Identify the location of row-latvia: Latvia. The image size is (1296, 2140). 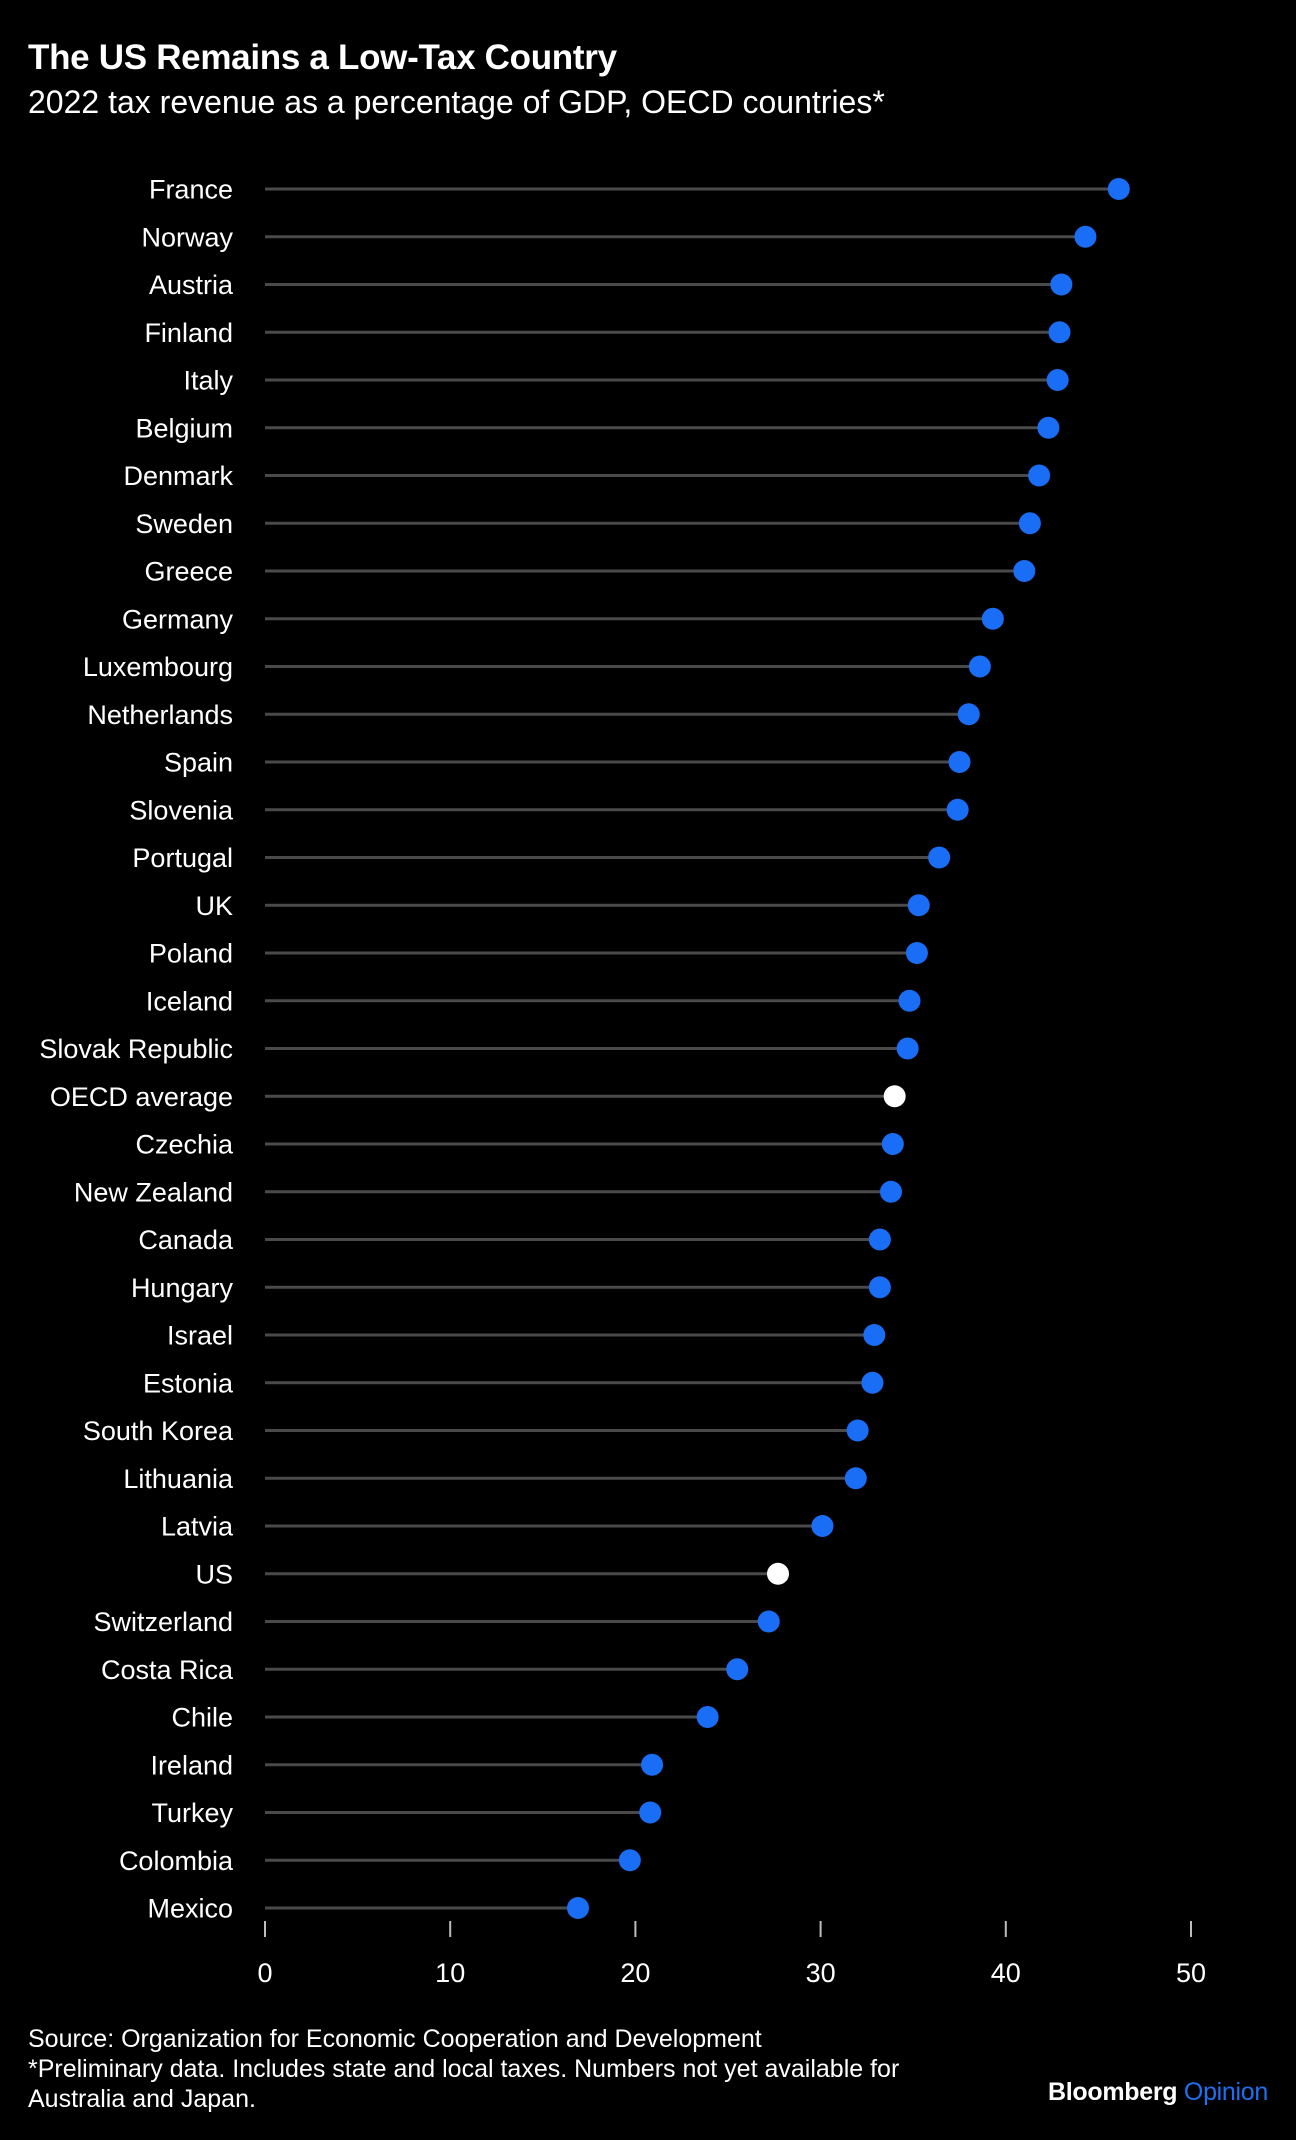
(497, 1527).